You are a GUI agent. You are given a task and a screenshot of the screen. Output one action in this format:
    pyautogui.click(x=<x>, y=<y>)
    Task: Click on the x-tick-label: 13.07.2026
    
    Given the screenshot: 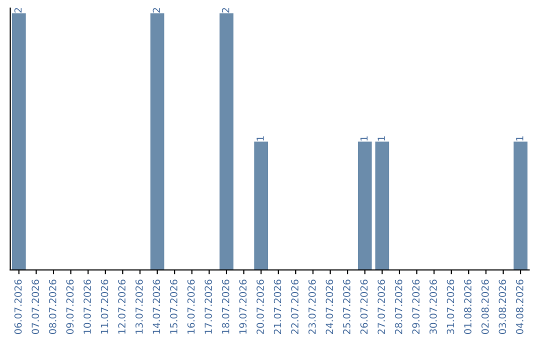 What is the action you would take?
    pyautogui.click(x=139, y=307)
    